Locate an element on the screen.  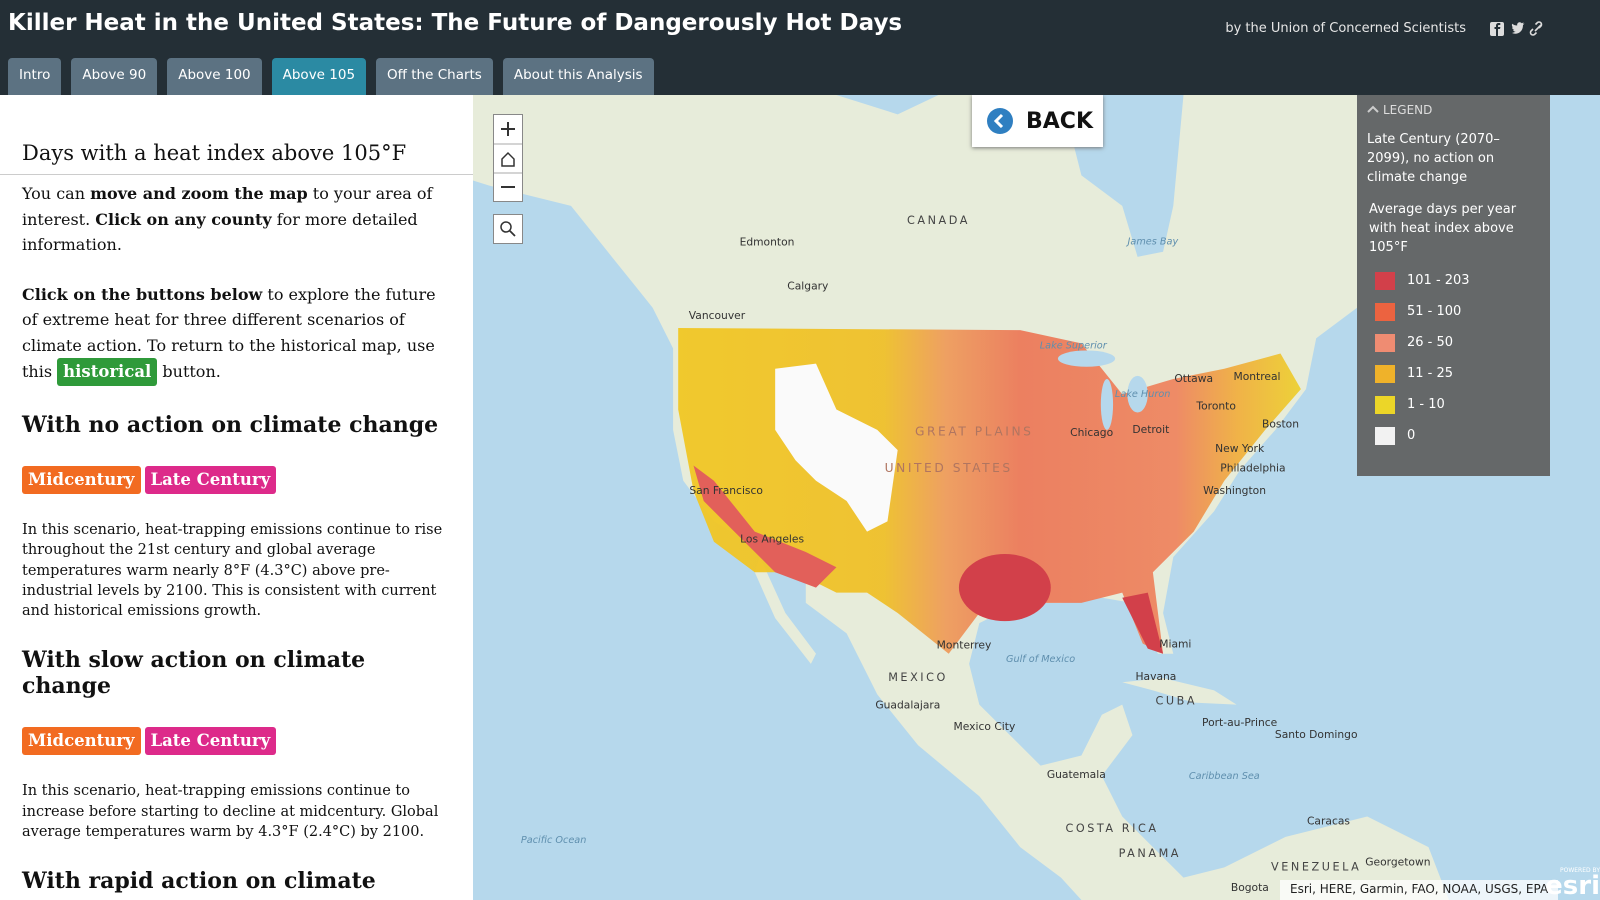
legend-item: 26 - 50 is located at coordinates (1457, 342).